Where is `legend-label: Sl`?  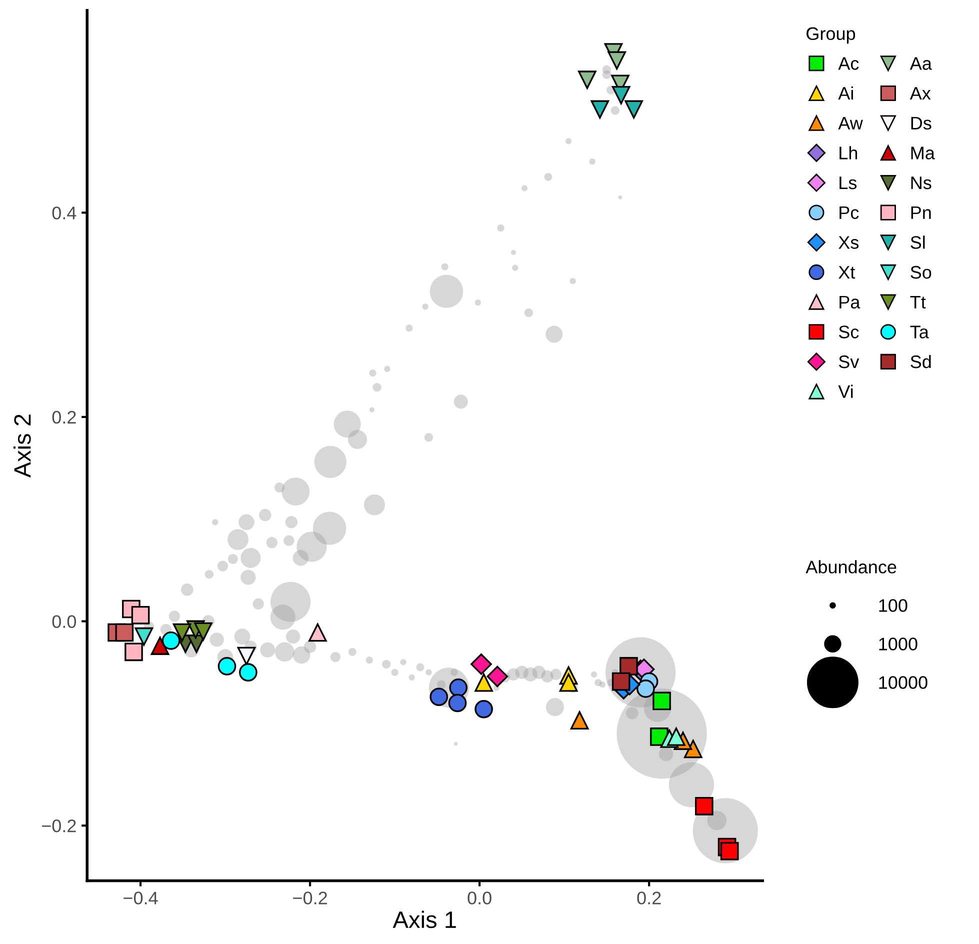 legend-label: Sl is located at coordinates (917, 242).